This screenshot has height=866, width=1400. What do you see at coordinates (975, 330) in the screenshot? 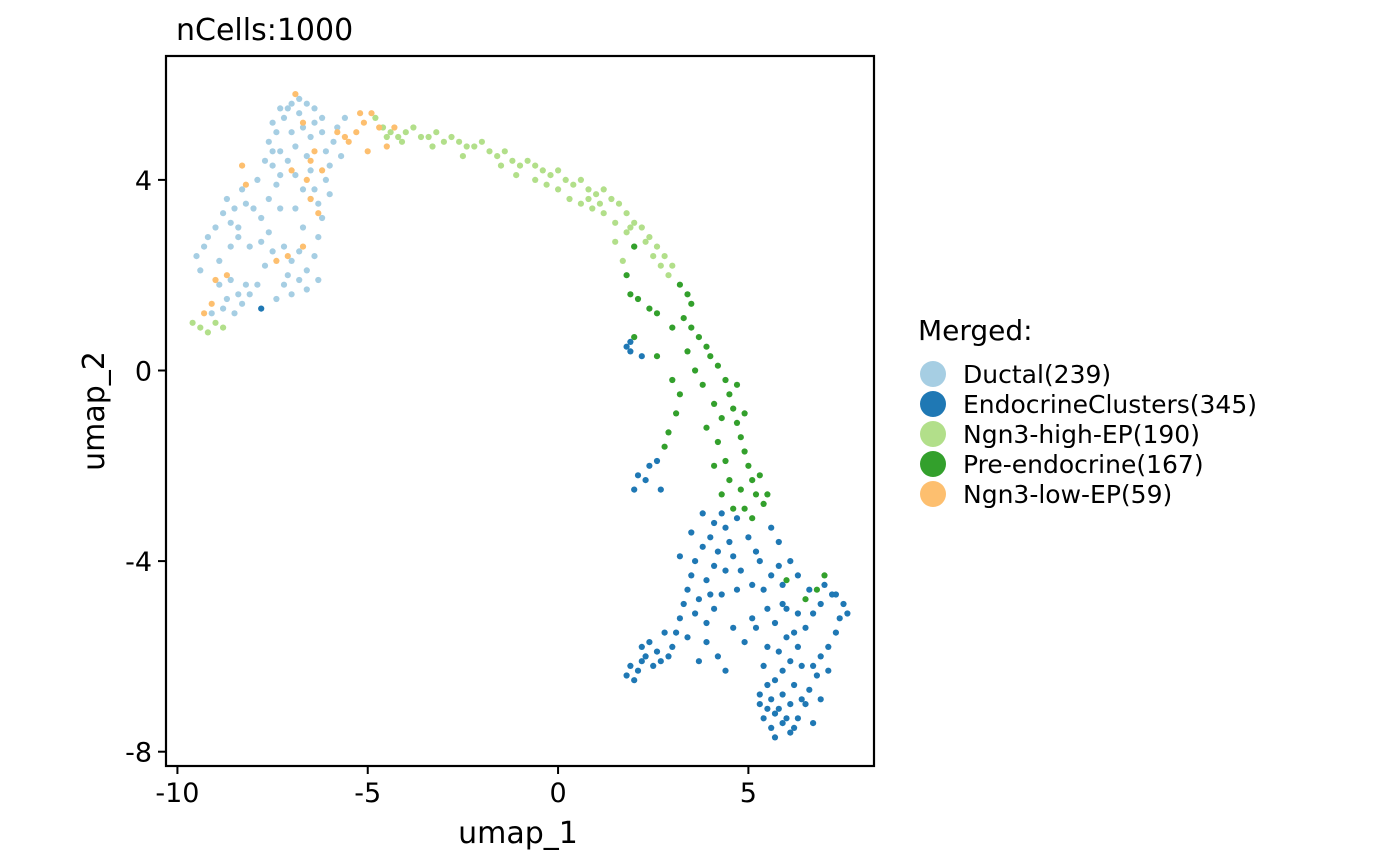
I see `legend-title: Merged:` at bounding box center [975, 330].